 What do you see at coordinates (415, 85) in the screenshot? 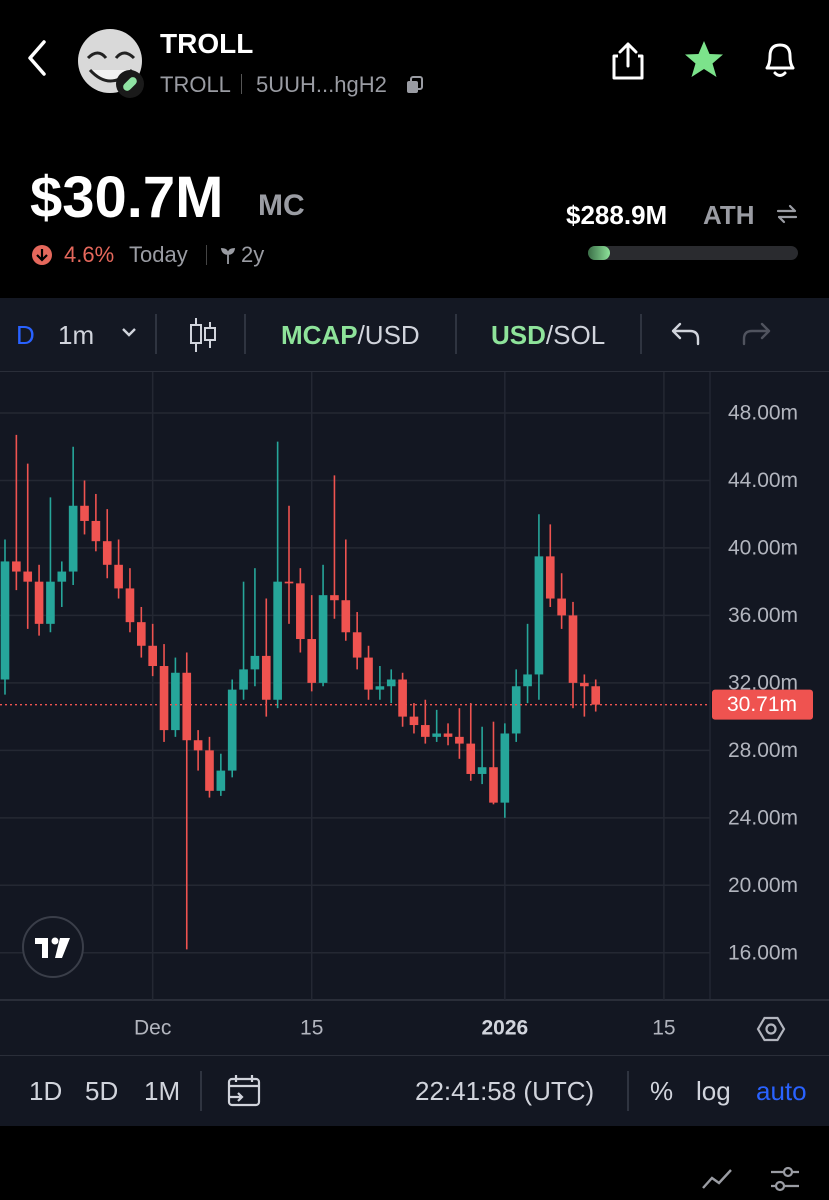
I see `copy-icon` at bounding box center [415, 85].